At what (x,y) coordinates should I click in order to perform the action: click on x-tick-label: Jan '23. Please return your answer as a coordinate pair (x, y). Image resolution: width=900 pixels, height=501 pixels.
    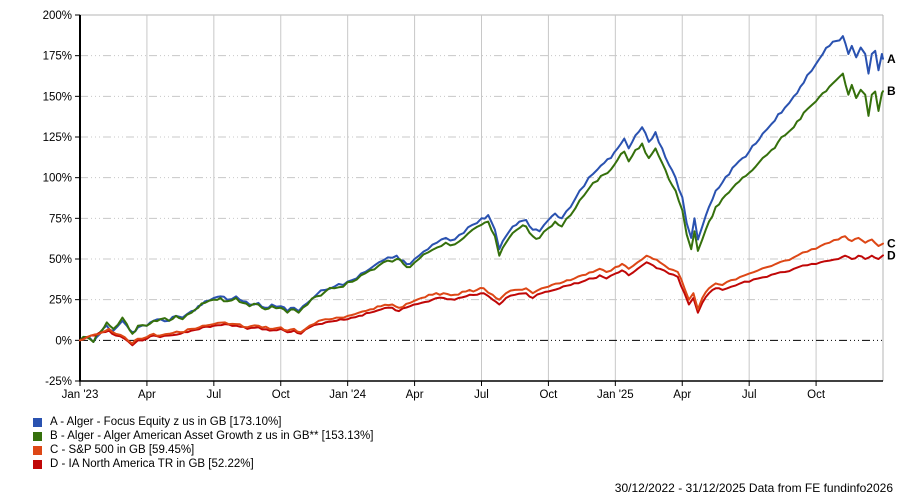
    Looking at the image, I should click on (80, 395).